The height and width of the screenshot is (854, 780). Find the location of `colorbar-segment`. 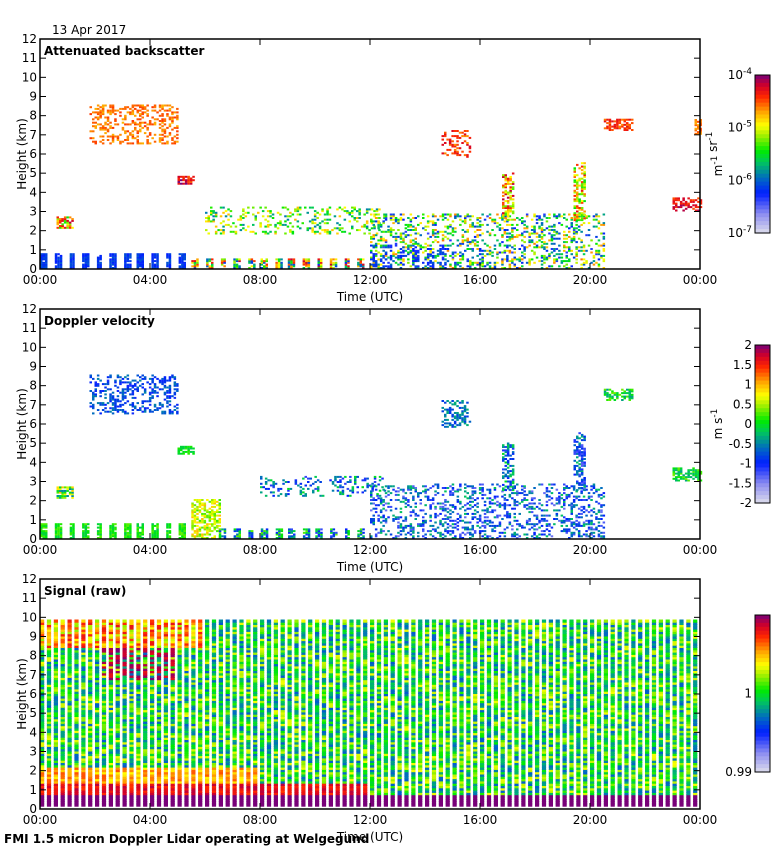

colorbar-segment is located at coordinates (762, 128).